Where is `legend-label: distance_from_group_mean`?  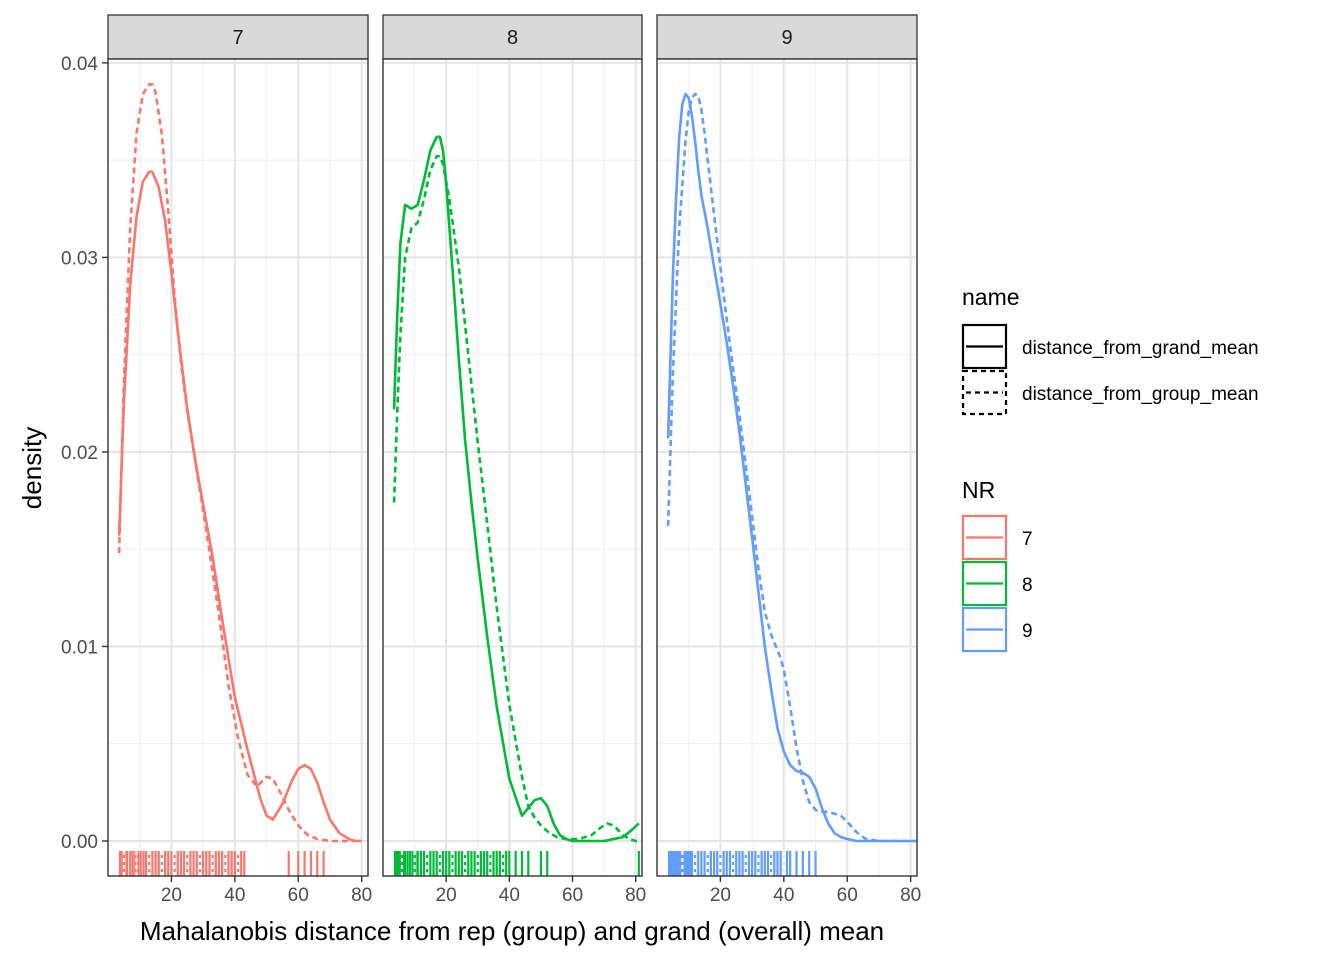 legend-label: distance_from_group_mean is located at coordinates (1140, 394).